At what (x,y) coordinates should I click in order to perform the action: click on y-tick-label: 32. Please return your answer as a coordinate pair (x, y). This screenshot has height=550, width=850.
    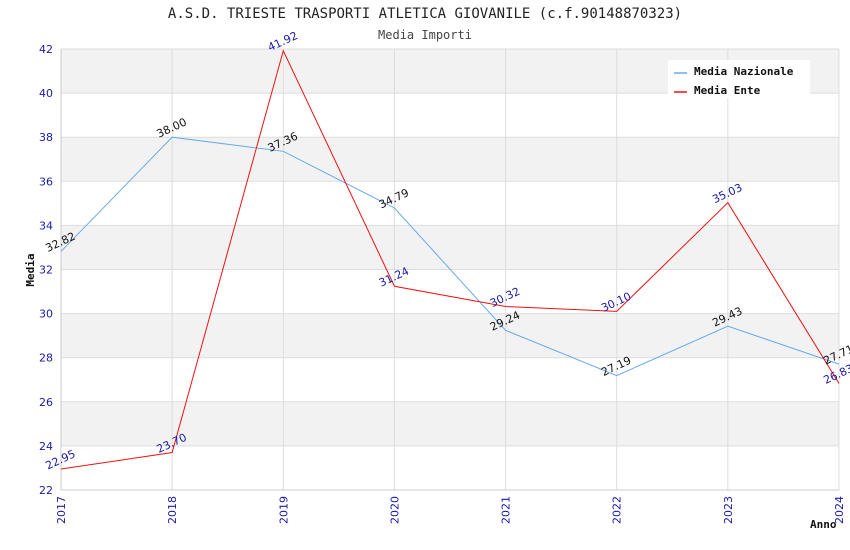
    Looking at the image, I should click on (46, 270).